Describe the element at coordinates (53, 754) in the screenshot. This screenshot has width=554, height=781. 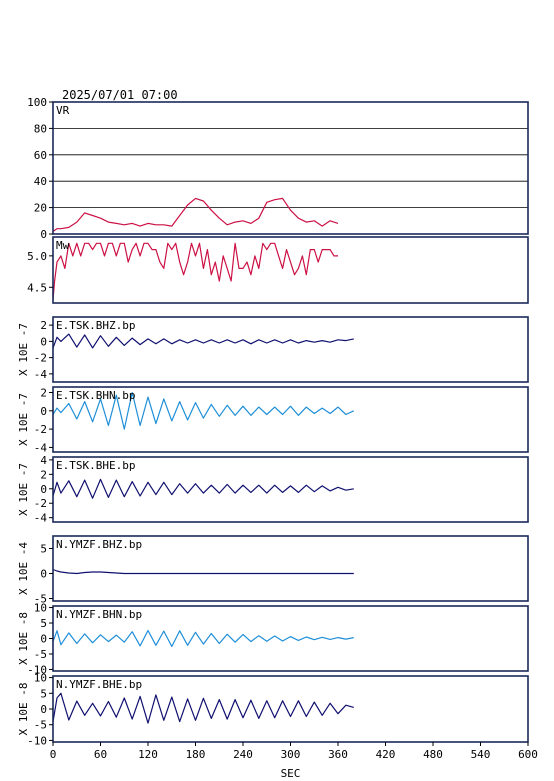
I see `x-tick-label: 0` at that location.